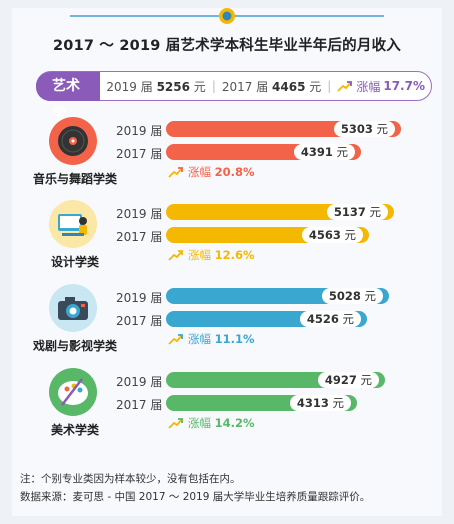 The height and width of the screenshot is (524, 454). What do you see at coordinates (73, 141) in the screenshot?
I see `vinyl-record-icon` at bounding box center [73, 141].